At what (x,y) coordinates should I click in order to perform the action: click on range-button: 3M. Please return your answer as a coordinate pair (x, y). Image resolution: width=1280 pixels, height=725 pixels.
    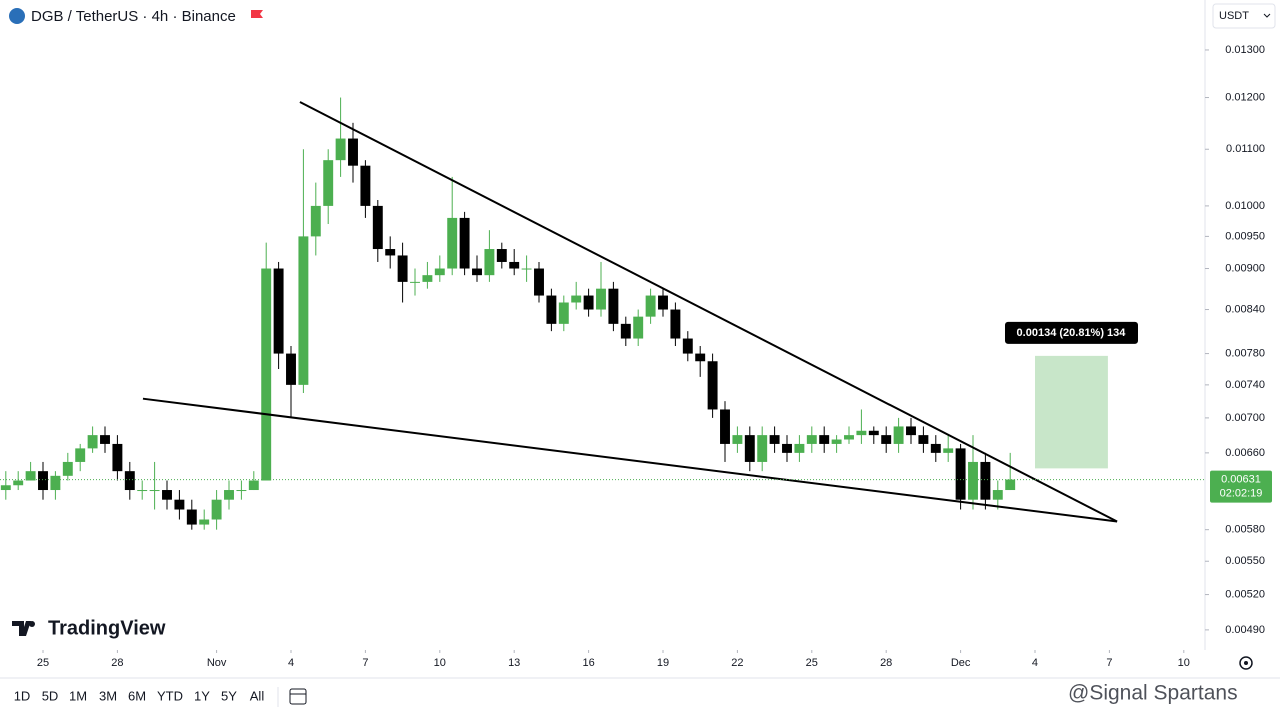
    Looking at the image, I should click on (108, 695).